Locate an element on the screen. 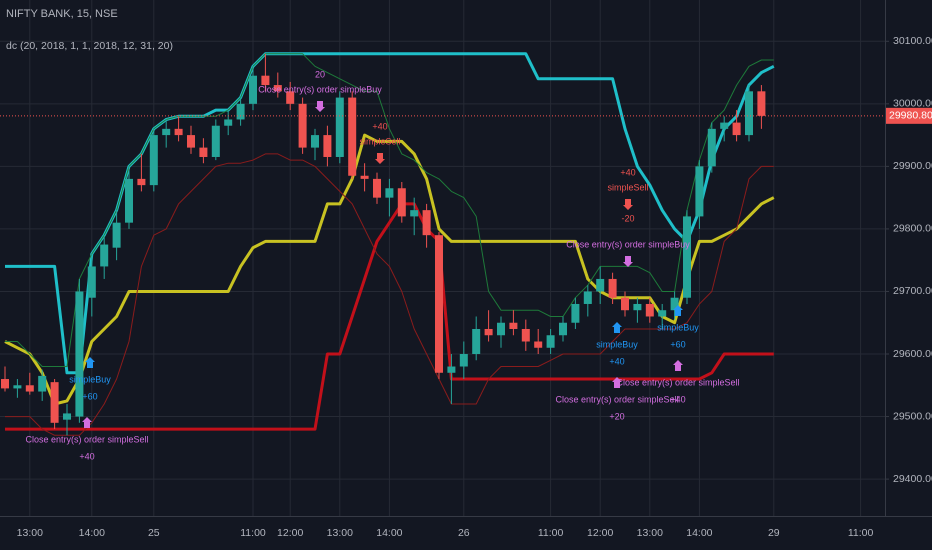  x-tick-label: 26 is located at coordinates (464, 533).